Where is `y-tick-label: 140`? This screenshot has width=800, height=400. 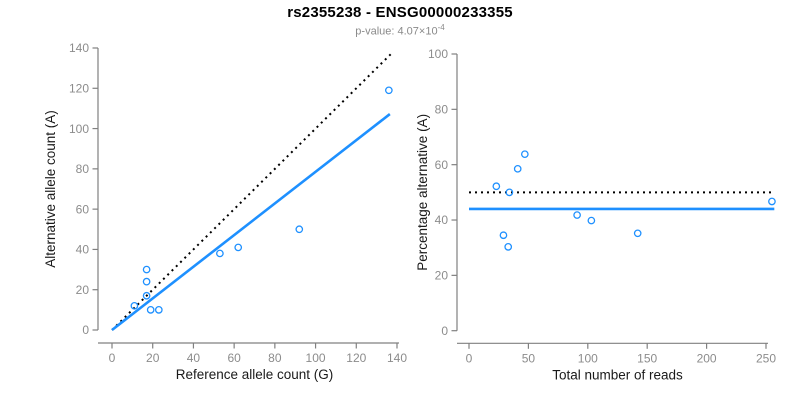
y-tick-label: 140 is located at coordinates (79, 48).